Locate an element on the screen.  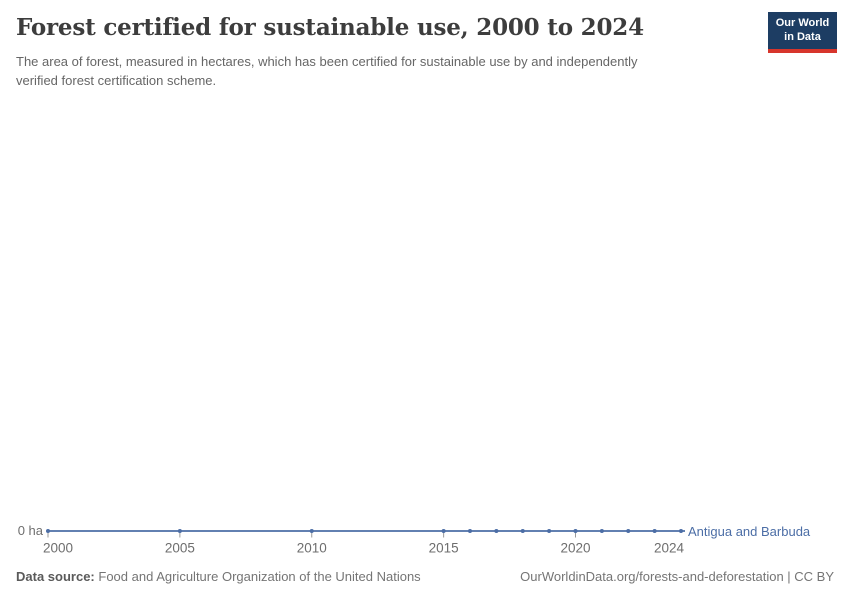
x-tick-label: 2010 is located at coordinates (312, 548).